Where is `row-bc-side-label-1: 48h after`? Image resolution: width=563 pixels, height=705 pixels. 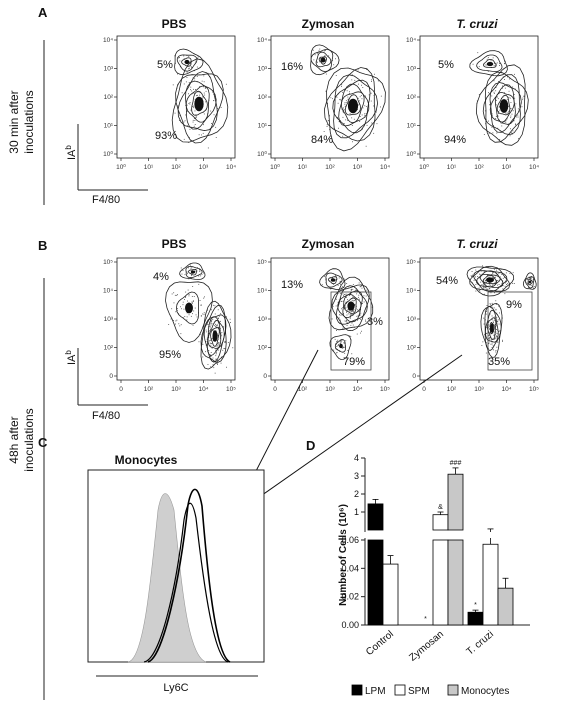 row-bc-side-label-1: 48h after is located at coordinates (14, 439).